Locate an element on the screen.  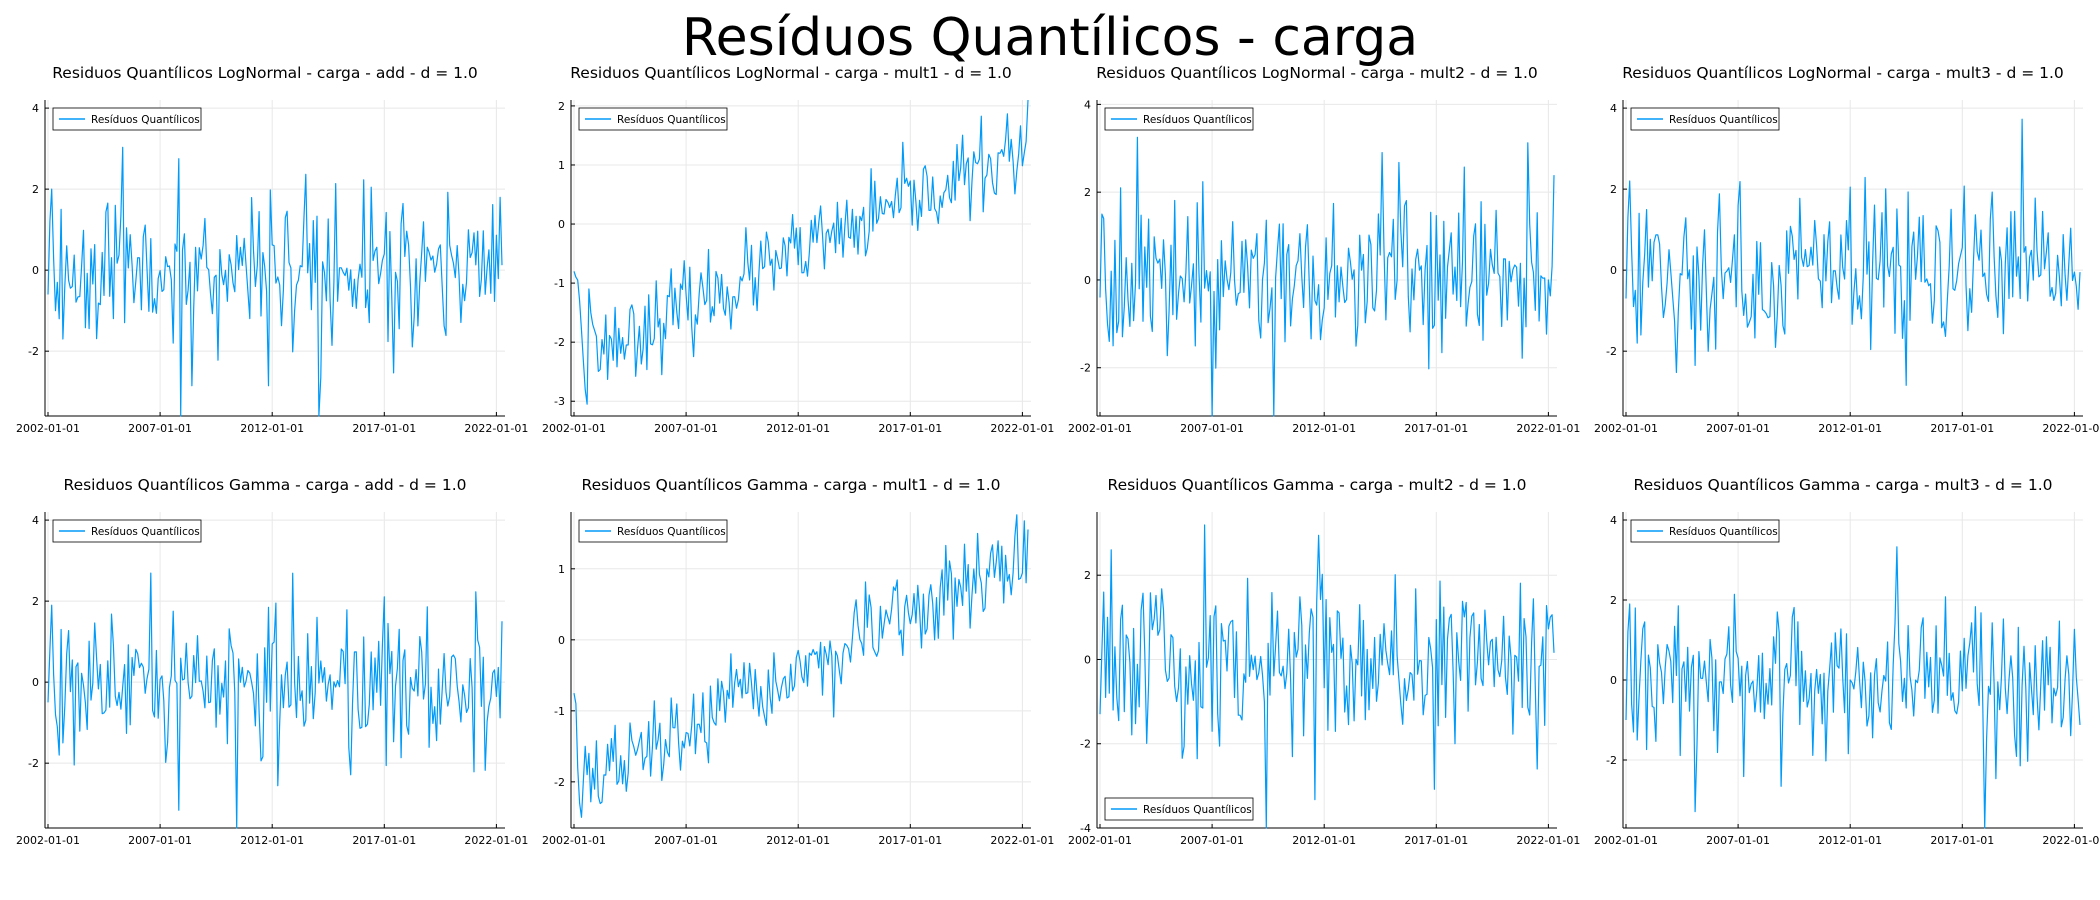
figure-title: Resíduos Quantílicos - carga is located at coordinates (1050, 38).